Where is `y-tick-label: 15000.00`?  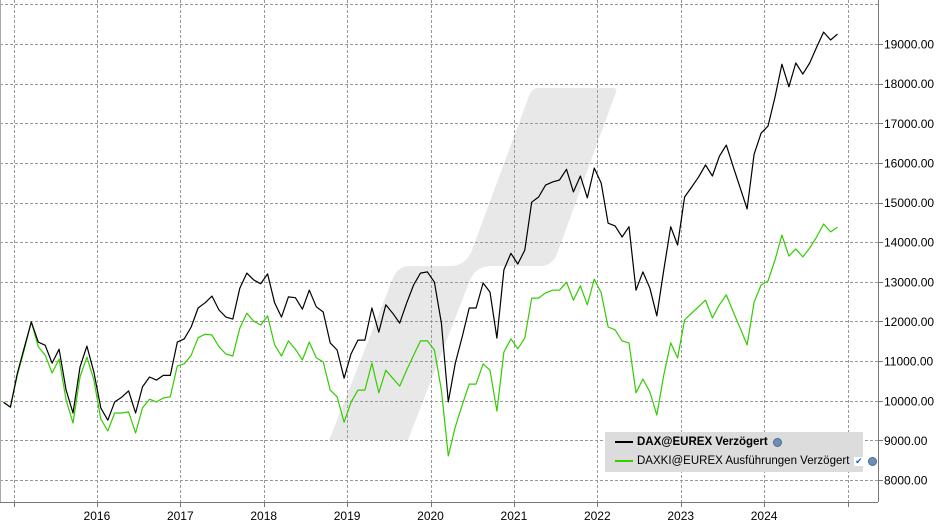 y-tick-label: 15000.00 is located at coordinates (909, 203).